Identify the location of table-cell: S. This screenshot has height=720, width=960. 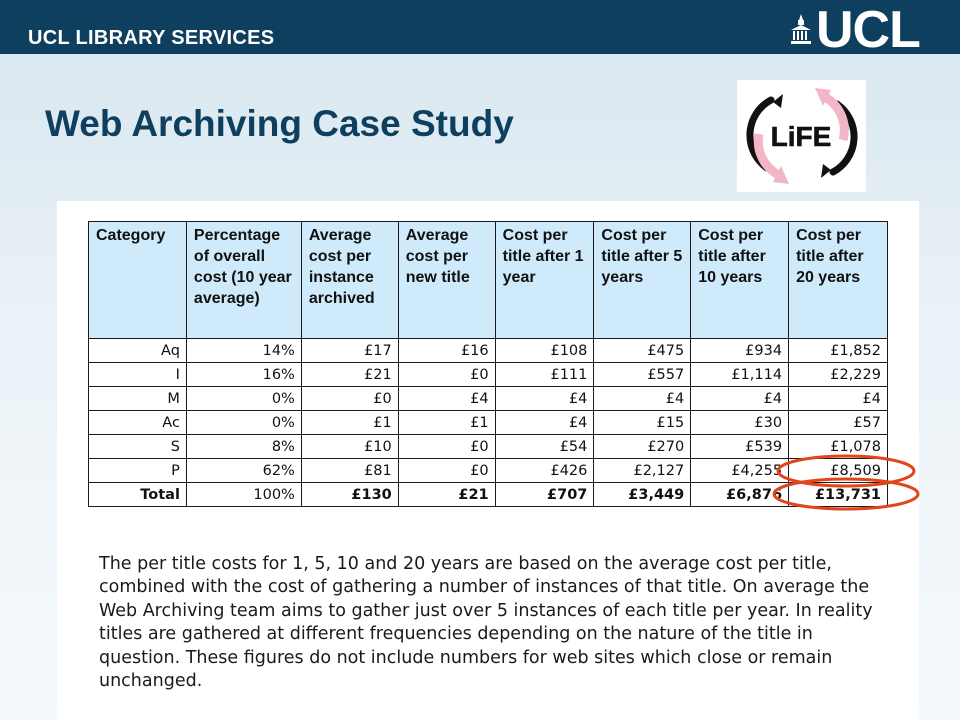
(137, 446).